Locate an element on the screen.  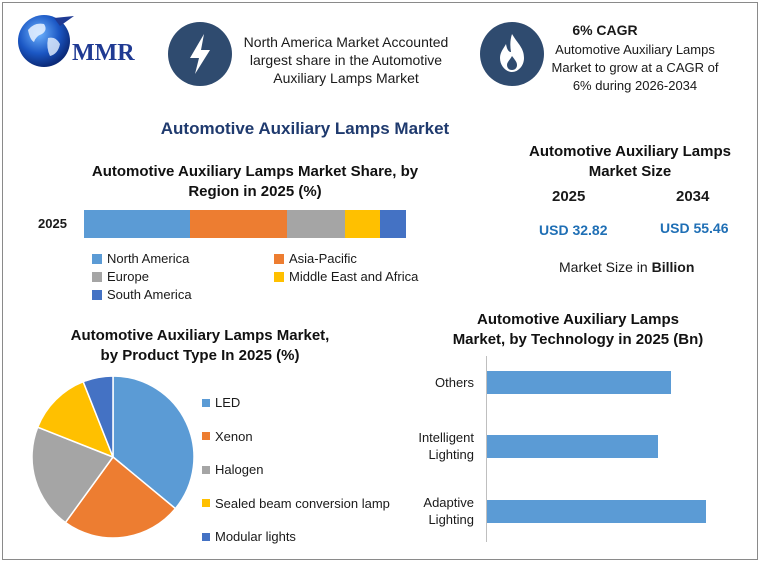
market-size-note: Market Size in Billion is located at coordinates (626, 267).